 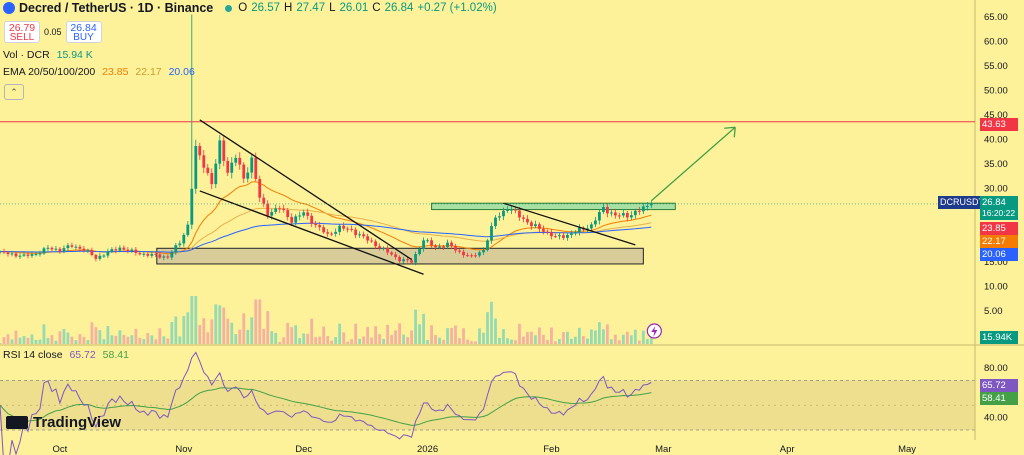 I want to click on sell-button: 26.79 SELL, so click(x=22, y=32).